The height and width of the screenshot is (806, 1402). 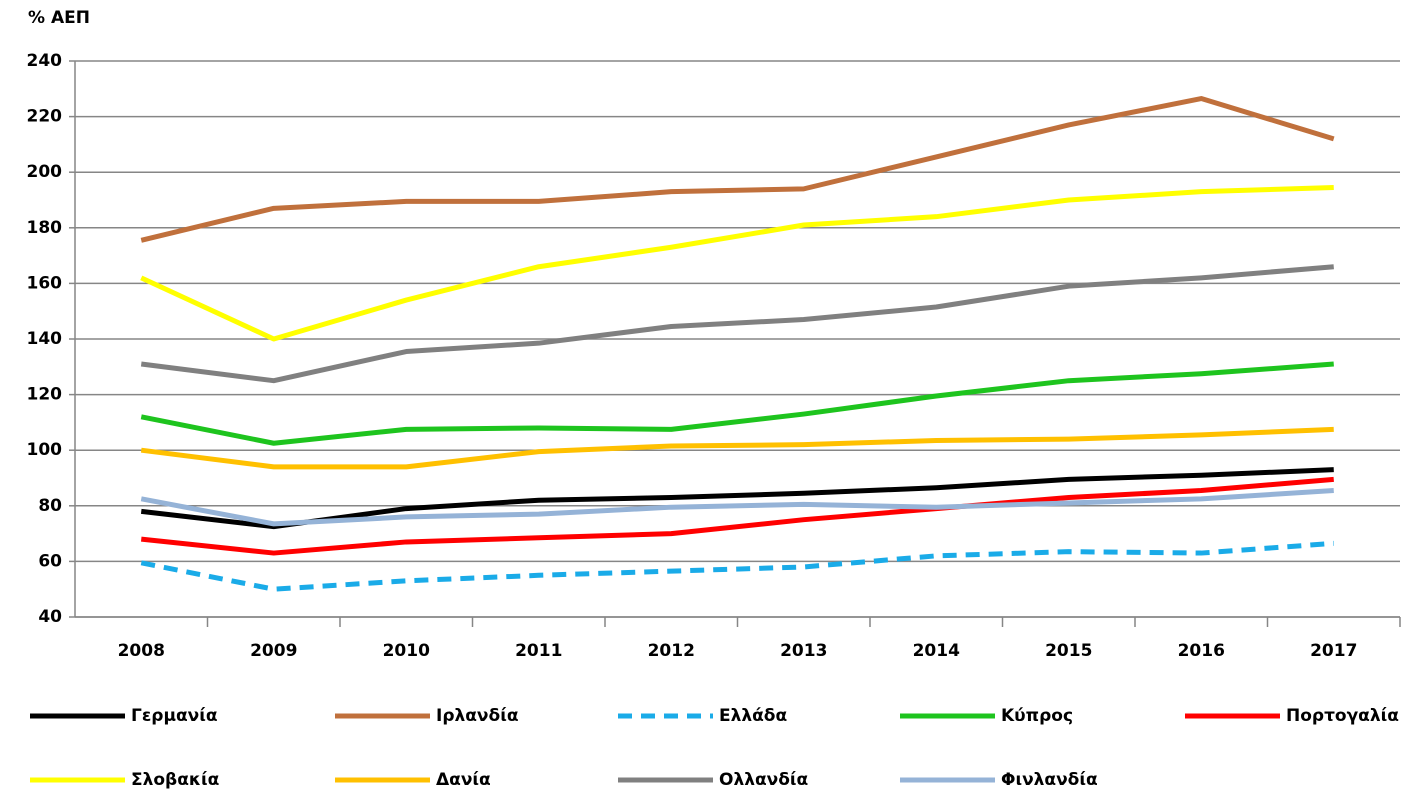 What do you see at coordinates (141, 651) in the screenshot?
I see `x-tick-label: 2008` at bounding box center [141, 651].